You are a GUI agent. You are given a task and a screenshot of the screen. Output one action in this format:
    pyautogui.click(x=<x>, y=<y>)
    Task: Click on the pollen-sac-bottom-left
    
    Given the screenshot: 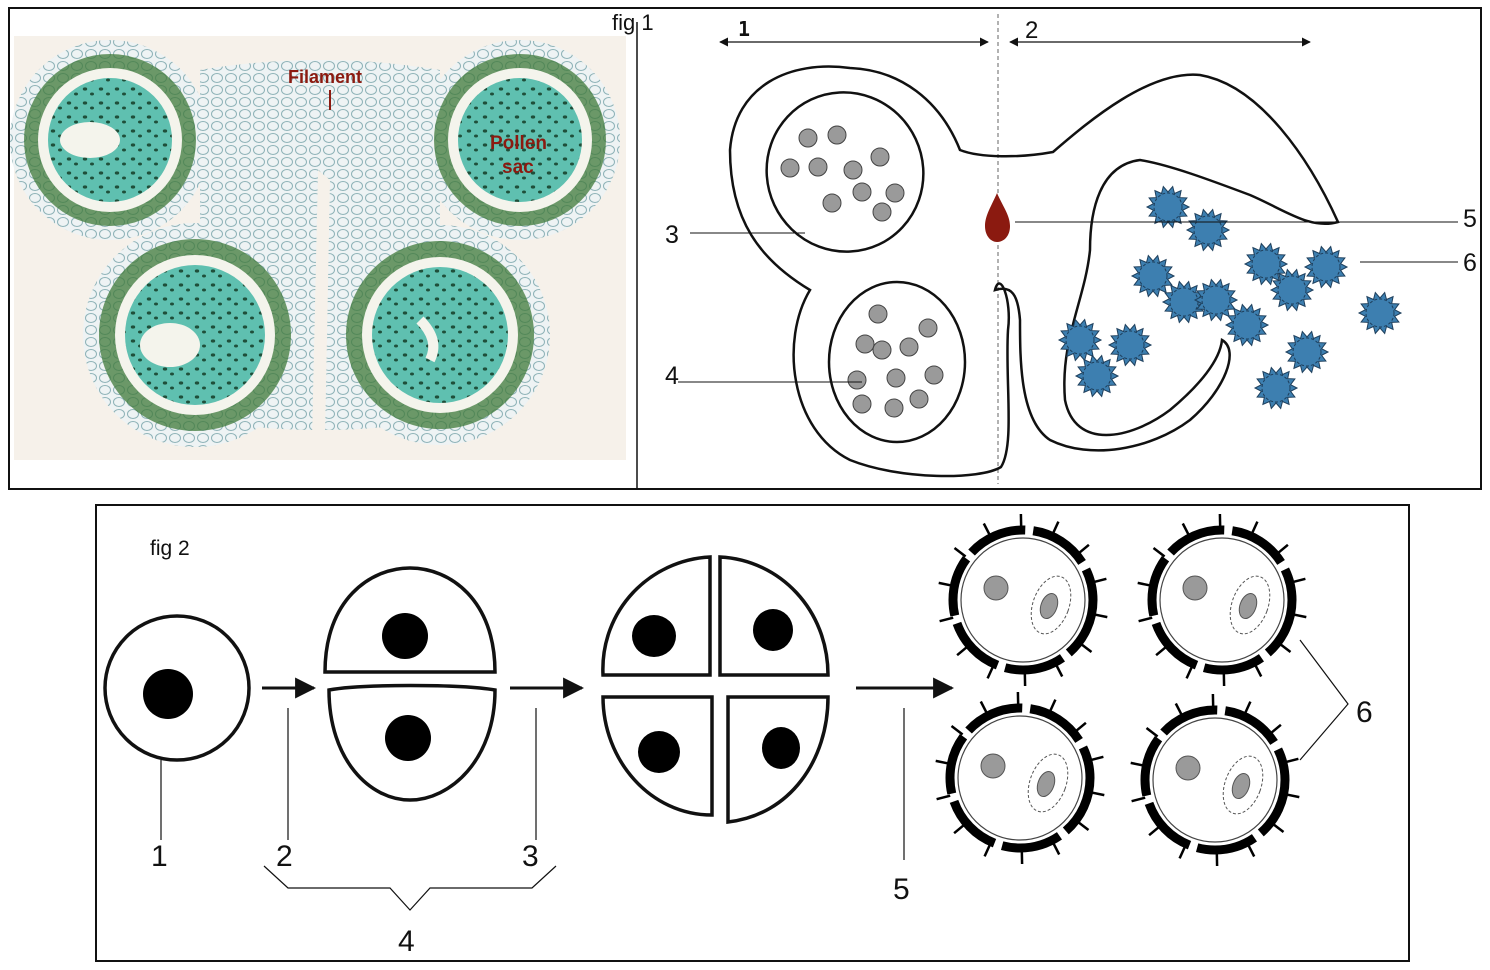 What is the action you would take?
    pyautogui.click(x=195, y=335)
    